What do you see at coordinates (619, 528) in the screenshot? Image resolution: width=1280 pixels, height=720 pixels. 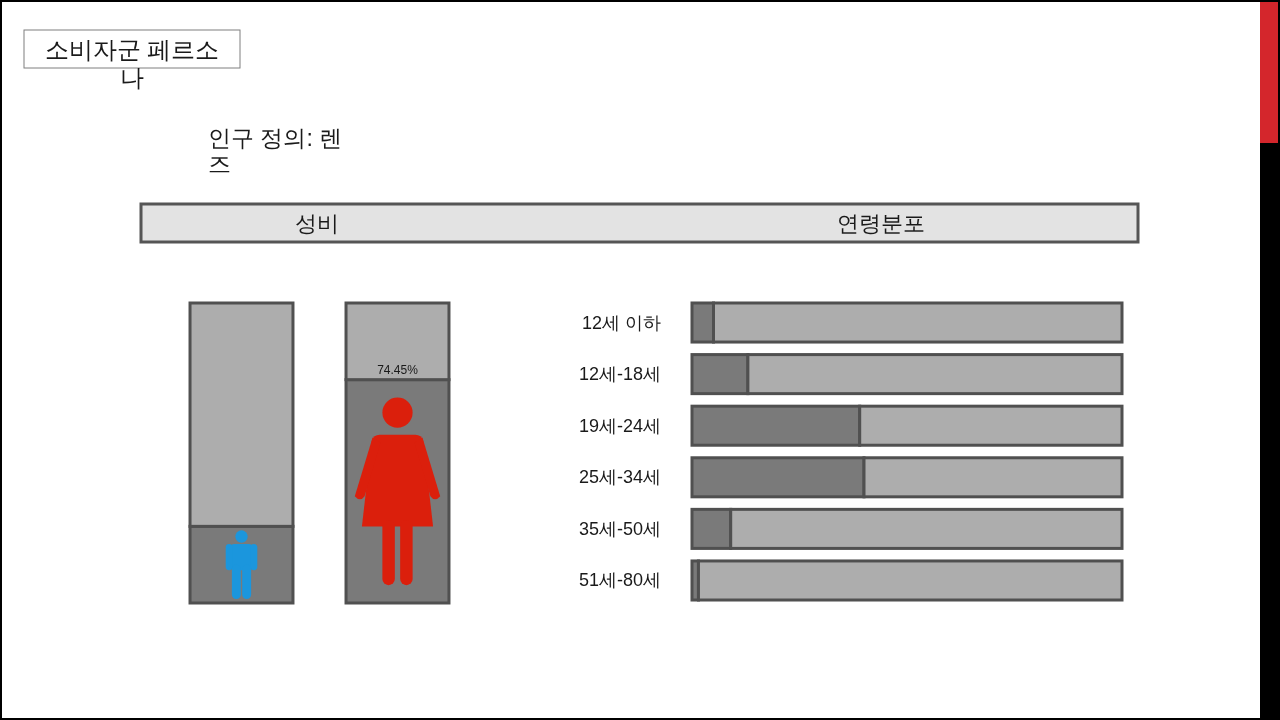 I see `y-tick-label: 35세-50세` at bounding box center [619, 528].